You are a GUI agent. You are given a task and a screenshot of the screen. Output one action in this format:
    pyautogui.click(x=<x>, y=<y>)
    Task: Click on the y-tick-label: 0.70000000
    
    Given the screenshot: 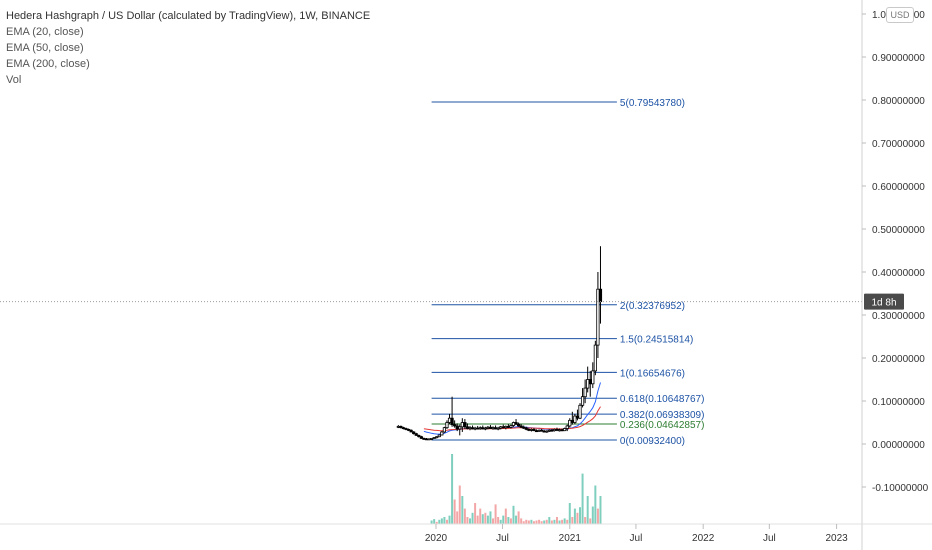 What is the action you would take?
    pyautogui.click(x=898, y=144)
    